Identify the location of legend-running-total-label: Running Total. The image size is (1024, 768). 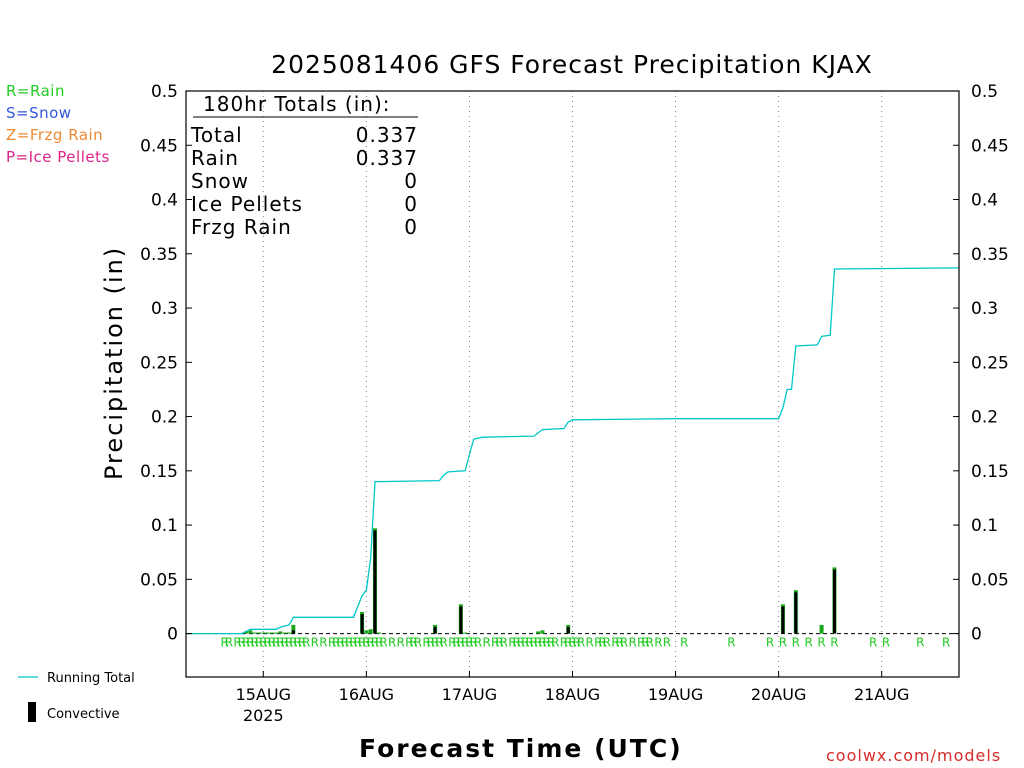
(91, 678).